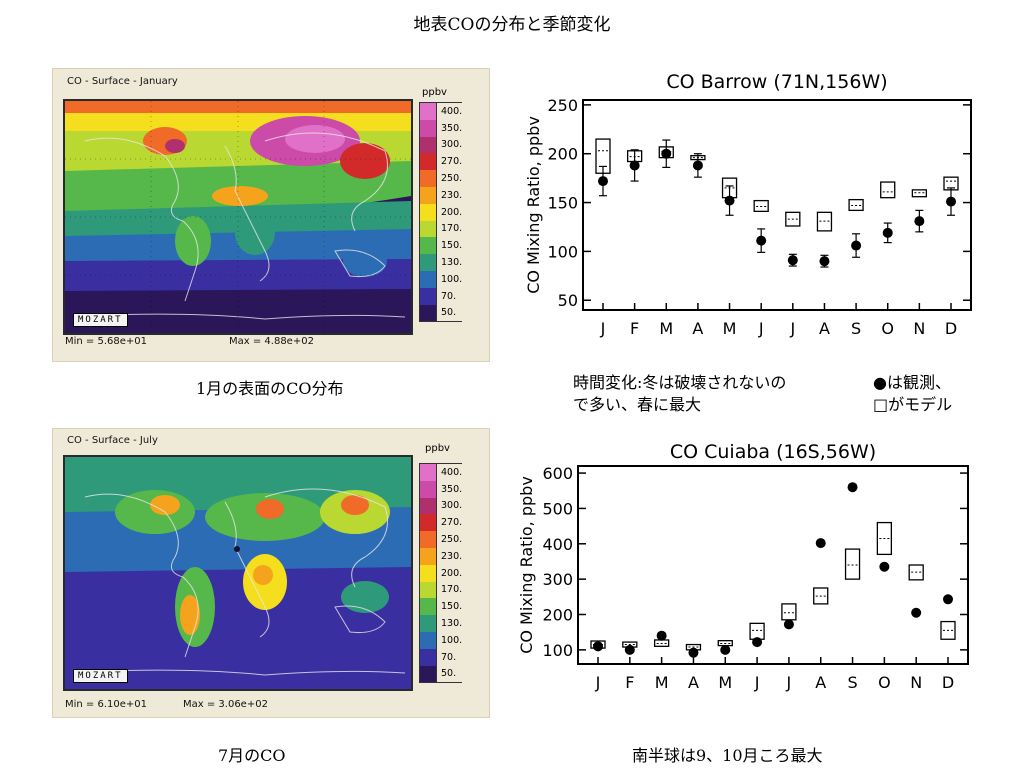  I want to click on colorbar-label: 170., so click(452, 590).